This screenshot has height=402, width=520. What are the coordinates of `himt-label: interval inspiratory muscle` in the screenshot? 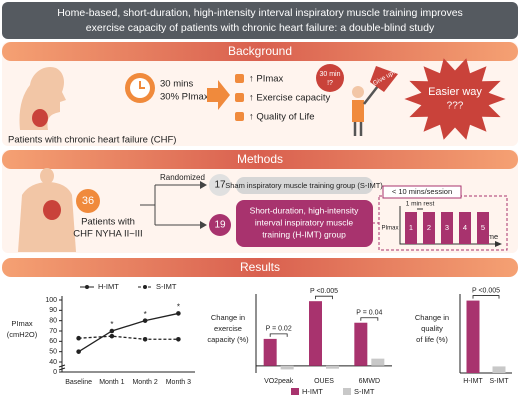 It's located at (304, 222).